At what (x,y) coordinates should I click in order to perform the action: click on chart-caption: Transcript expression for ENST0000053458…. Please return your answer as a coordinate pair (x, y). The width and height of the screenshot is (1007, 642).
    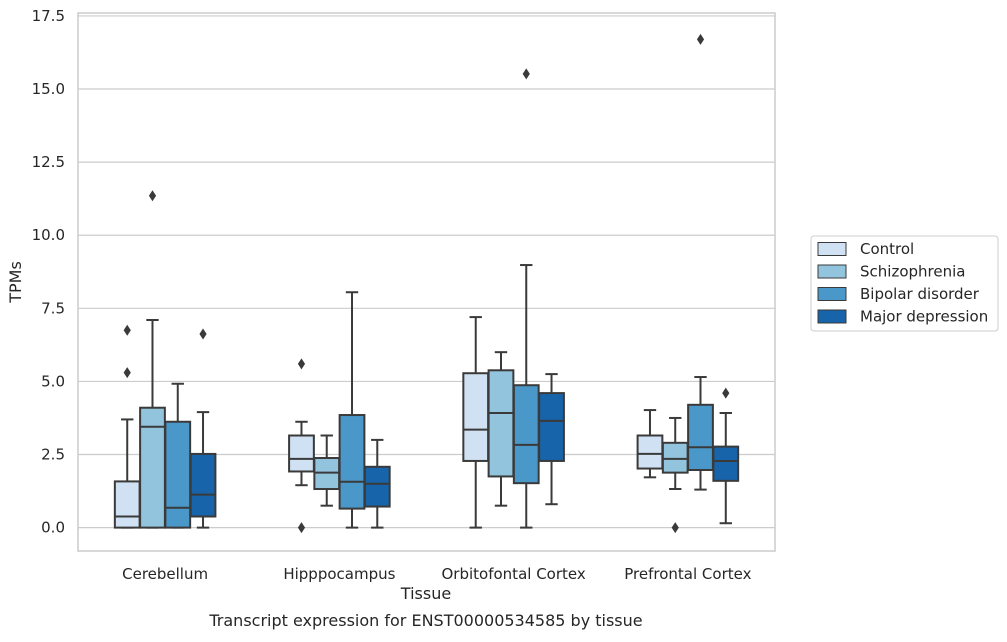
    Looking at the image, I should click on (425, 620).